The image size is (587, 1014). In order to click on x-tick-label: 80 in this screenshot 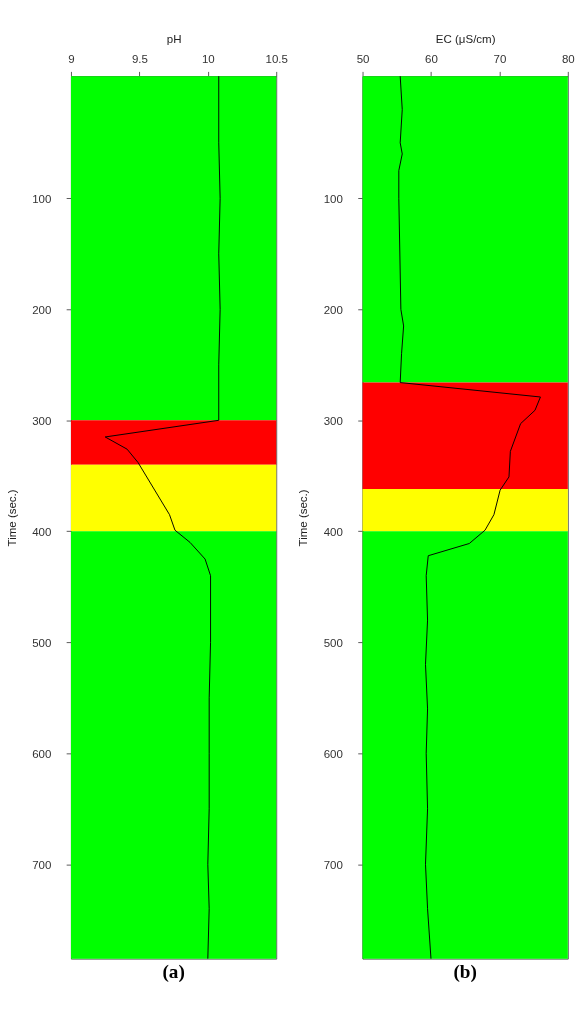, I will do `click(568, 59)`.